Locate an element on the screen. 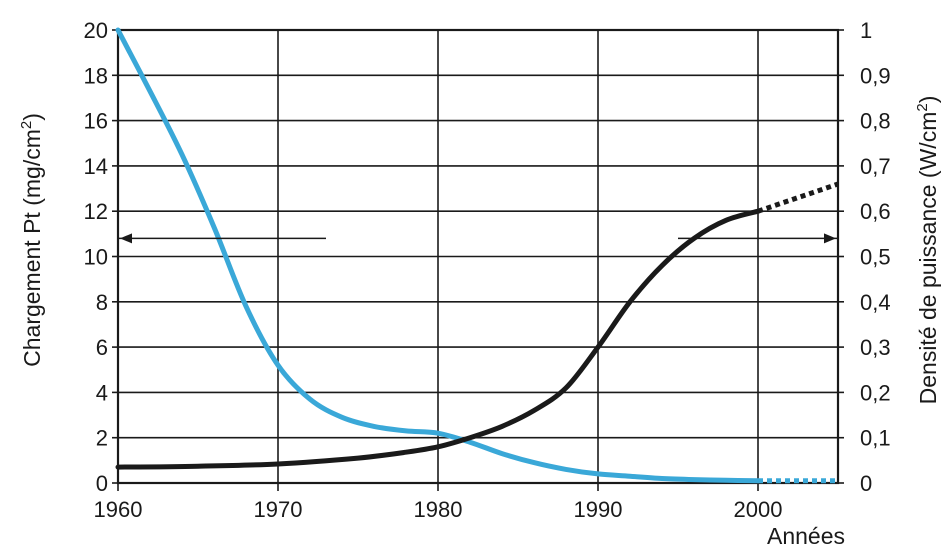  arrow-layer is located at coordinates (478, 238).